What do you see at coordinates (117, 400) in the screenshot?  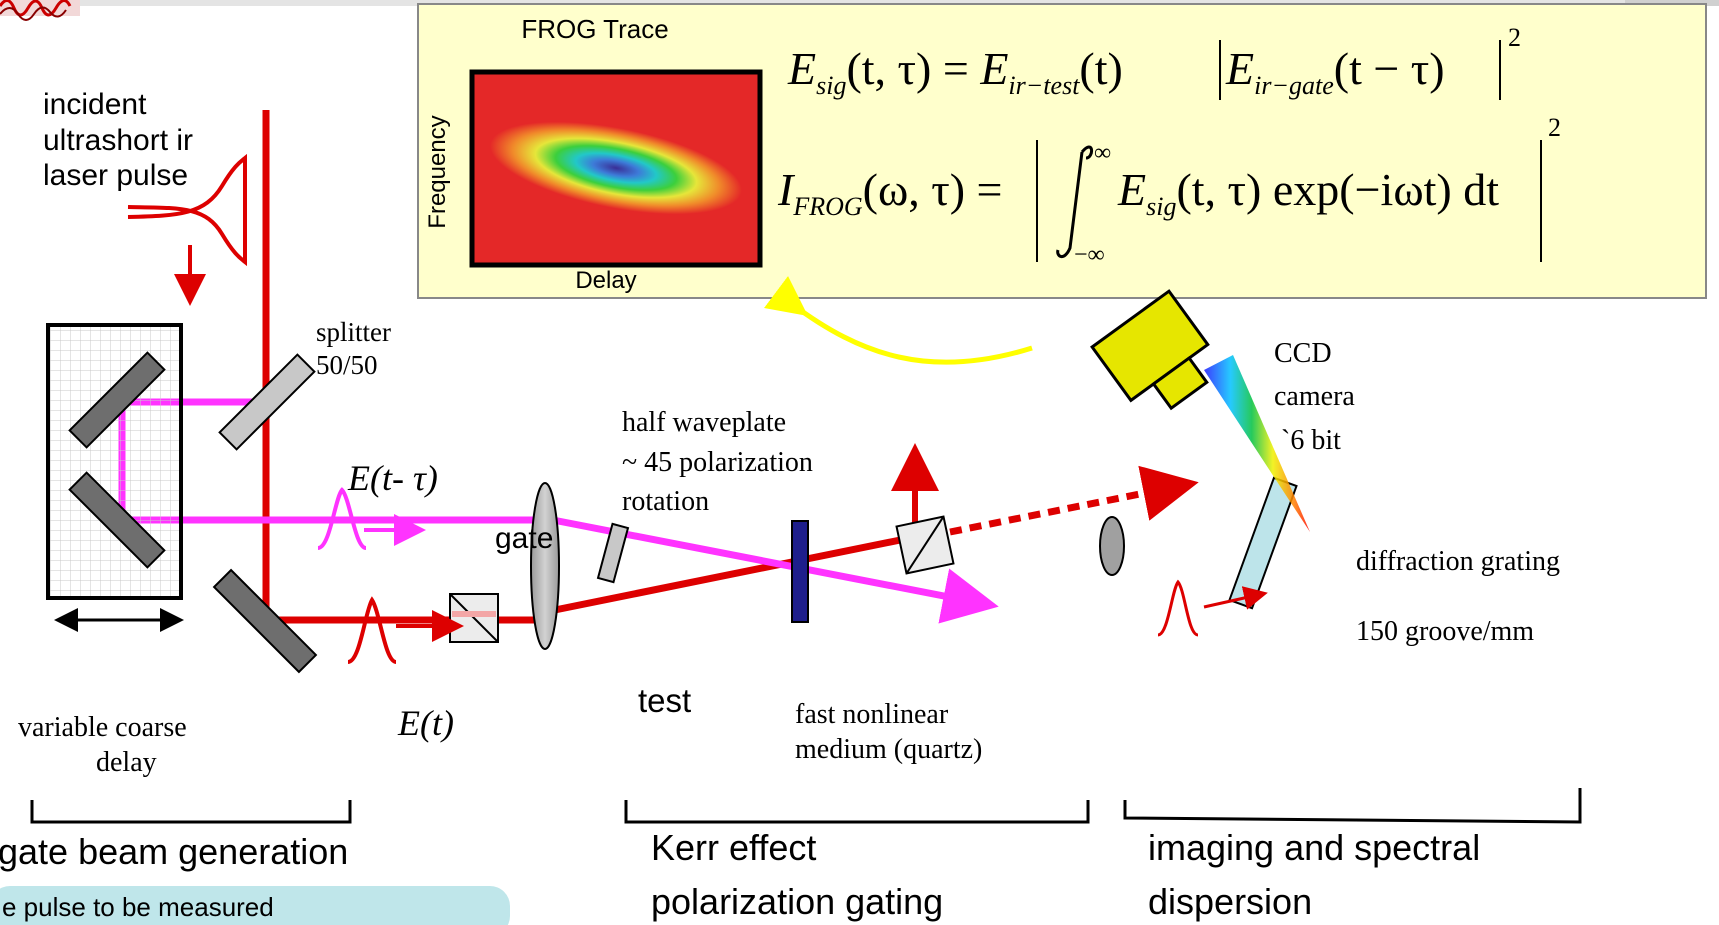 I see `delay-mirror-upper` at bounding box center [117, 400].